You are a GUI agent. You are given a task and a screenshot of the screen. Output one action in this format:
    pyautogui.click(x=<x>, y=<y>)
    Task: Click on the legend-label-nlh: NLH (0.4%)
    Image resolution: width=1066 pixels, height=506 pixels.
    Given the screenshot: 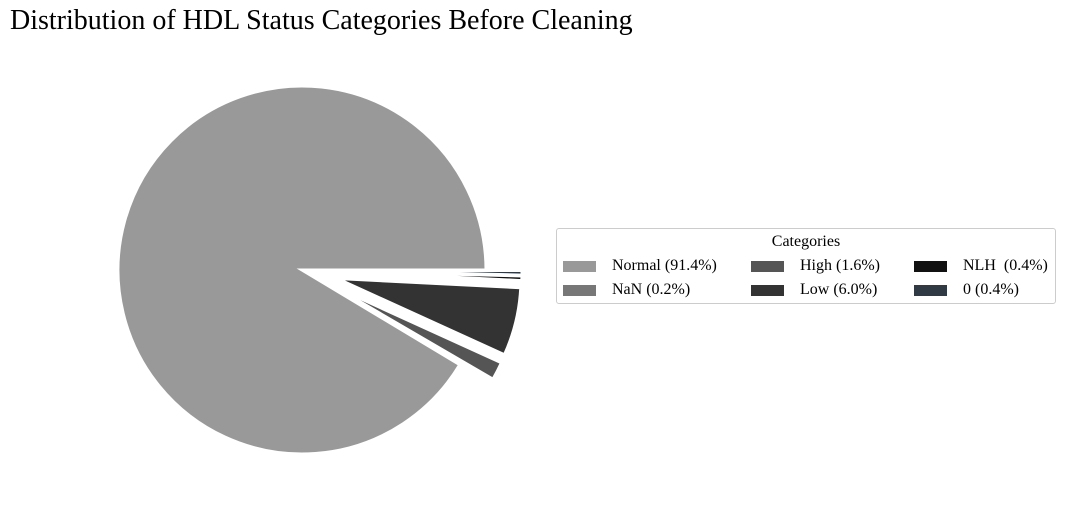 What is the action you would take?
    pyautogui.click(x=1005, y=265)
    